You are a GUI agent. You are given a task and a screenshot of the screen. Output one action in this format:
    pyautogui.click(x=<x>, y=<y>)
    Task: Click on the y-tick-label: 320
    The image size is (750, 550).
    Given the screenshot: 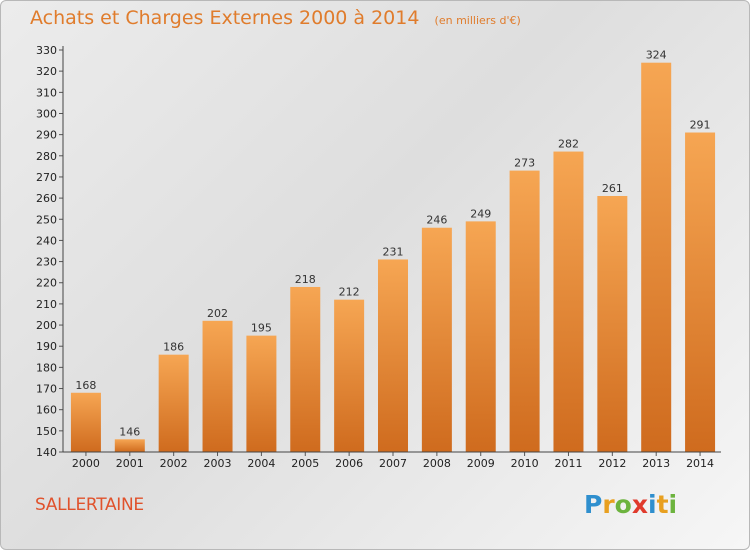 What is the action you would take?
    pyautogui.click(x=46, y=71)
    